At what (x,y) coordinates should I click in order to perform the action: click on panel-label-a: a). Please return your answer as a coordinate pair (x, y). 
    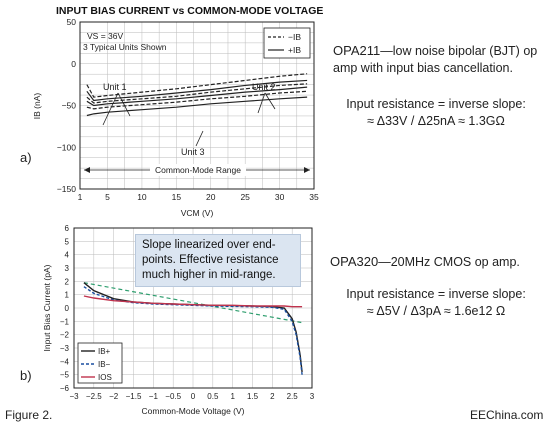
    Looking at the image, I should click on (26, 157).